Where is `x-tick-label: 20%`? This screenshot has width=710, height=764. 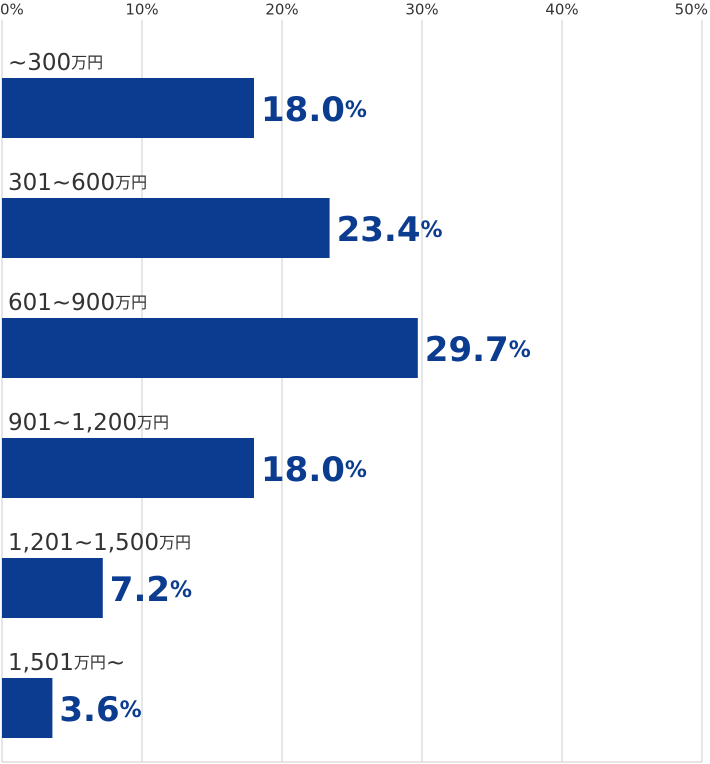
x-tick-label: 20% is located at coordinates (281, 10).